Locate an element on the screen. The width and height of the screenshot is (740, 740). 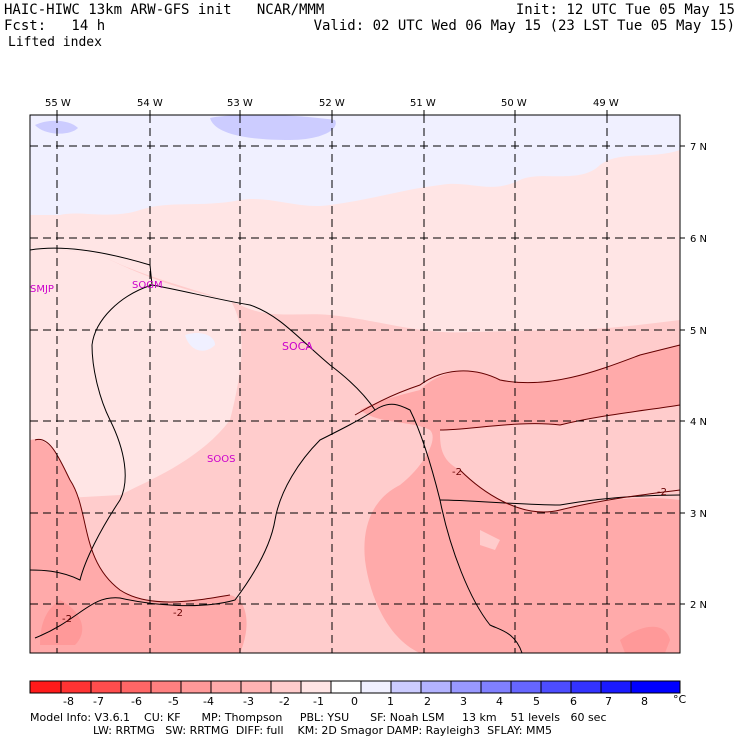
field-zone-pale-blue is located at coordinates (355, 165).